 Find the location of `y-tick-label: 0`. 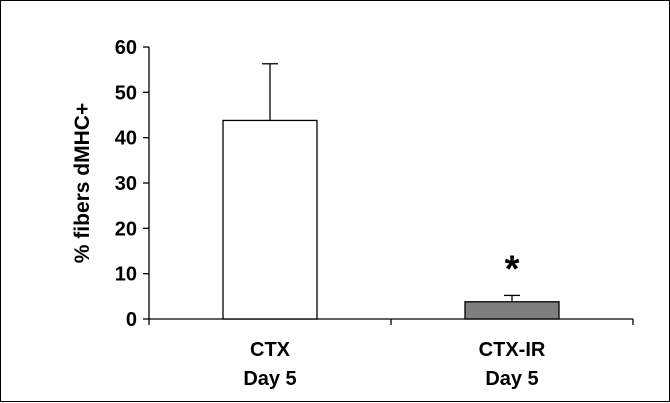

y-tick-label: 0 is located at coordinates (131, 320).